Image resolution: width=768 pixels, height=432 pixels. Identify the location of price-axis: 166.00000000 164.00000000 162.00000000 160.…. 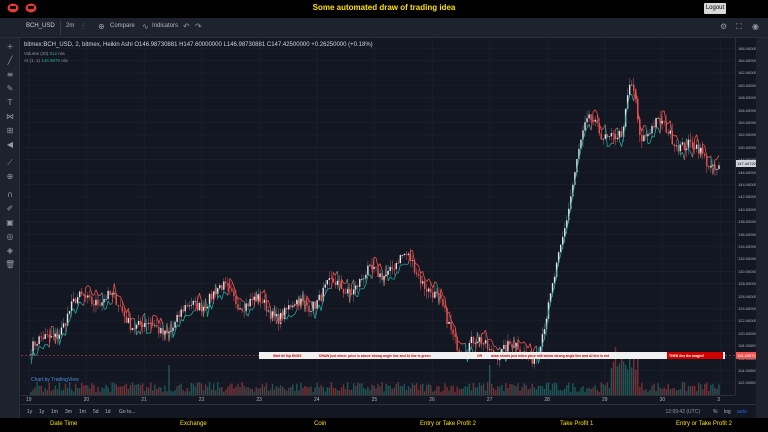
(745, 216).